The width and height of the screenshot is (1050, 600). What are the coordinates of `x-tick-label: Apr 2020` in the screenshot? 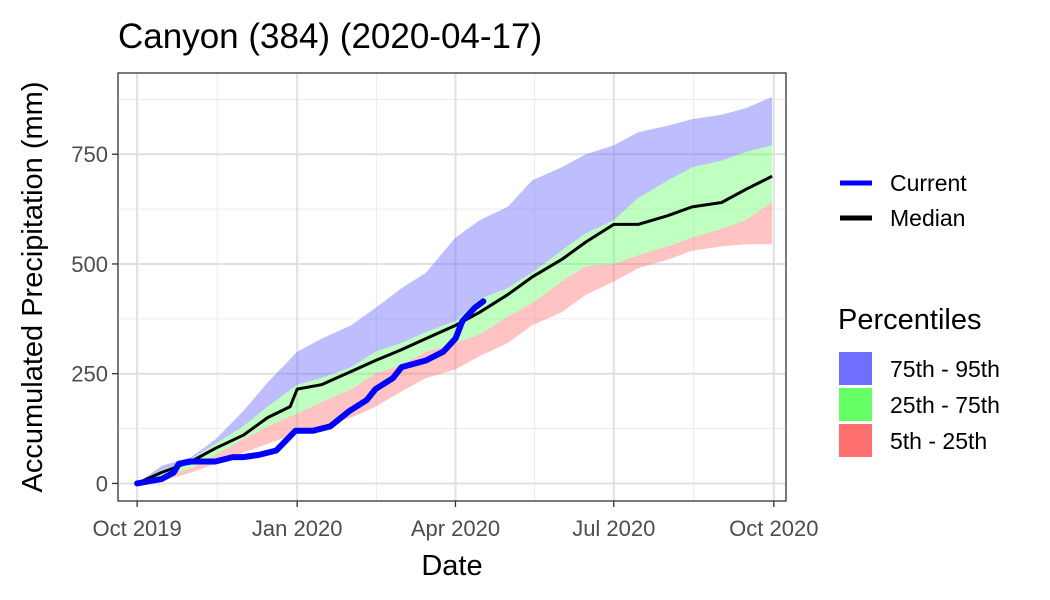 It's located at (455, 528).